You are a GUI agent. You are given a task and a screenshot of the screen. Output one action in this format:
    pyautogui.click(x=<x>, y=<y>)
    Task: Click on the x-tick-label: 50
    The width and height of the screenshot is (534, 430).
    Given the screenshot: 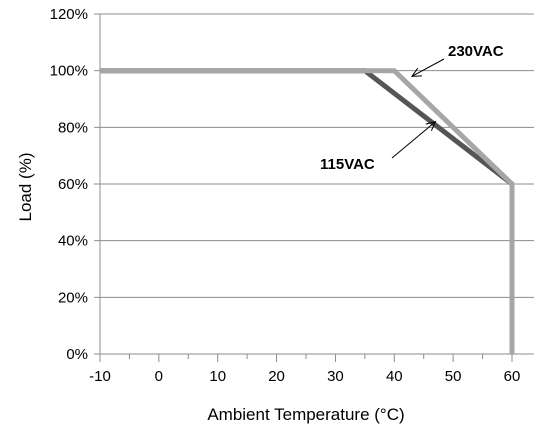 What is the action you would take?
    pyautogui.click(x=453, y=376)
    